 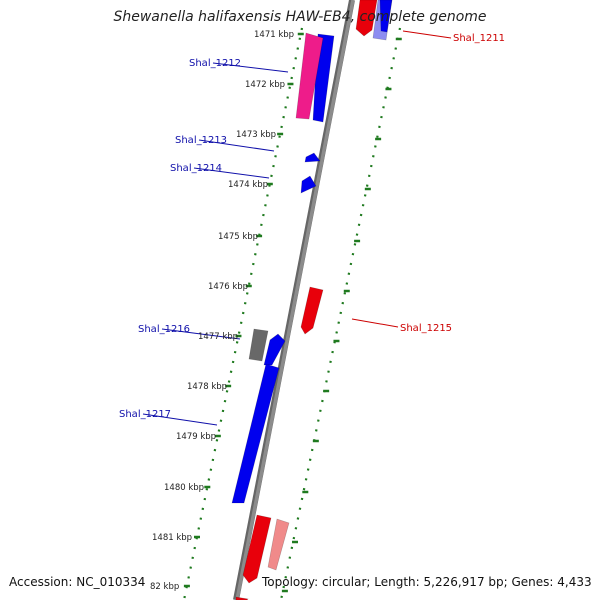 I want to click on scale-label: 1473 kbp, so click(x=256, y=135).